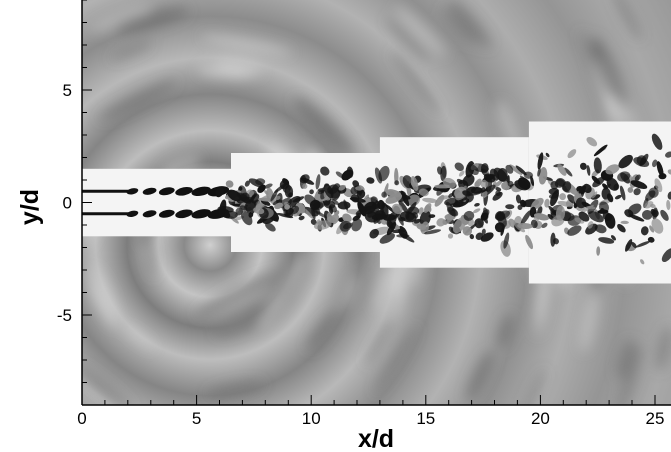  I want to click on x-tick-label: 0, so click(81, 418).